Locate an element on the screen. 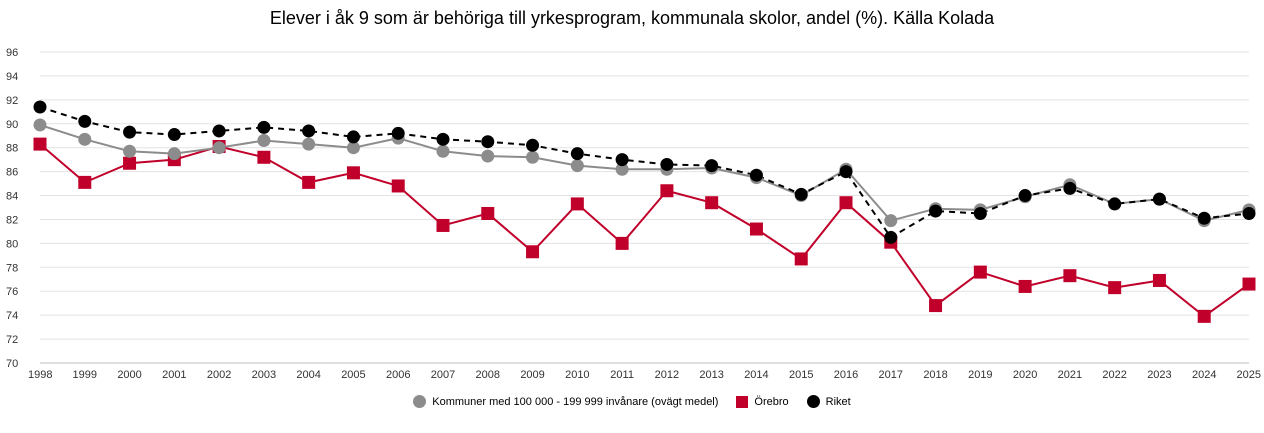 The image size is (1264, 433). x-tick-label: 2021 is located at coordinates (1070, 375).